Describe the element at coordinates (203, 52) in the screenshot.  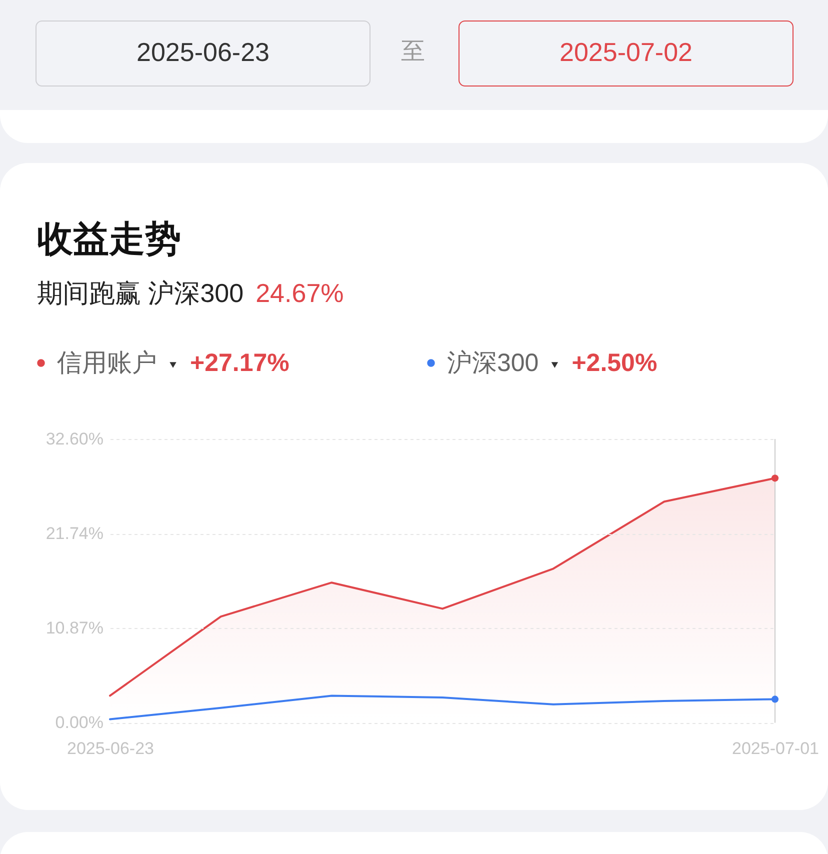
I see `text: 2025-06-23` at that location.